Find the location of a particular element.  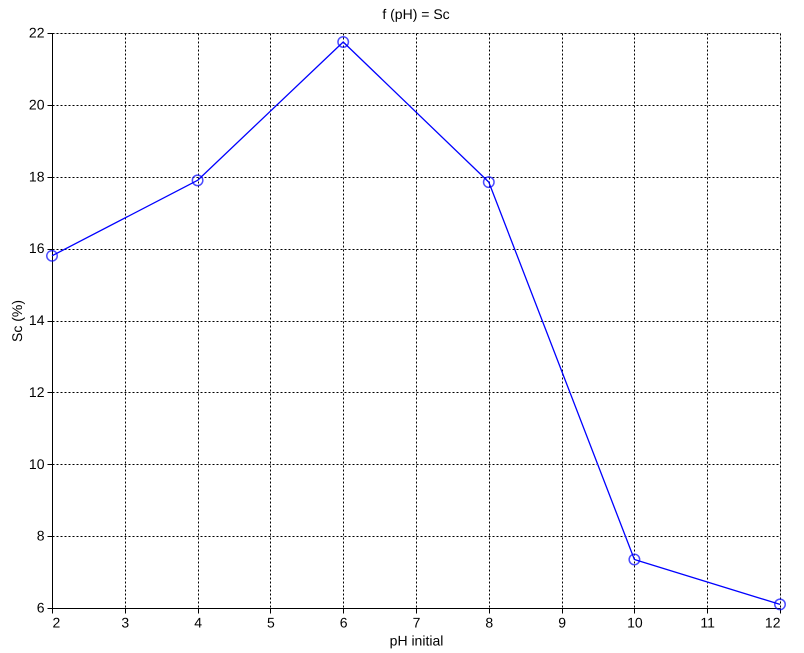

x-tick-label: 3 is located at coordinates (125, 622).